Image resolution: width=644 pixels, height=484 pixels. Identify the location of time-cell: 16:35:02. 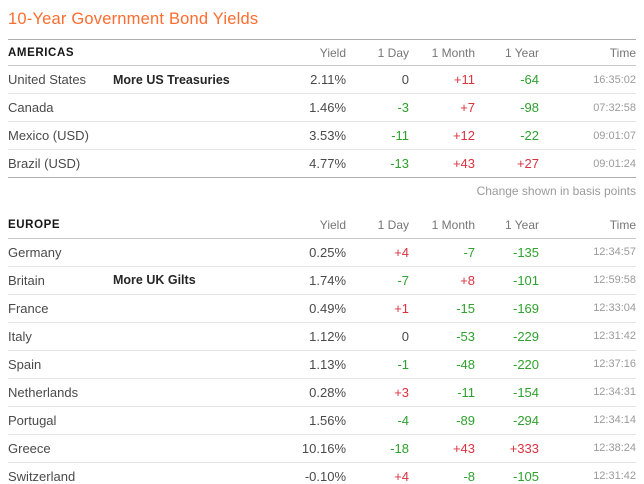
(615, 79).